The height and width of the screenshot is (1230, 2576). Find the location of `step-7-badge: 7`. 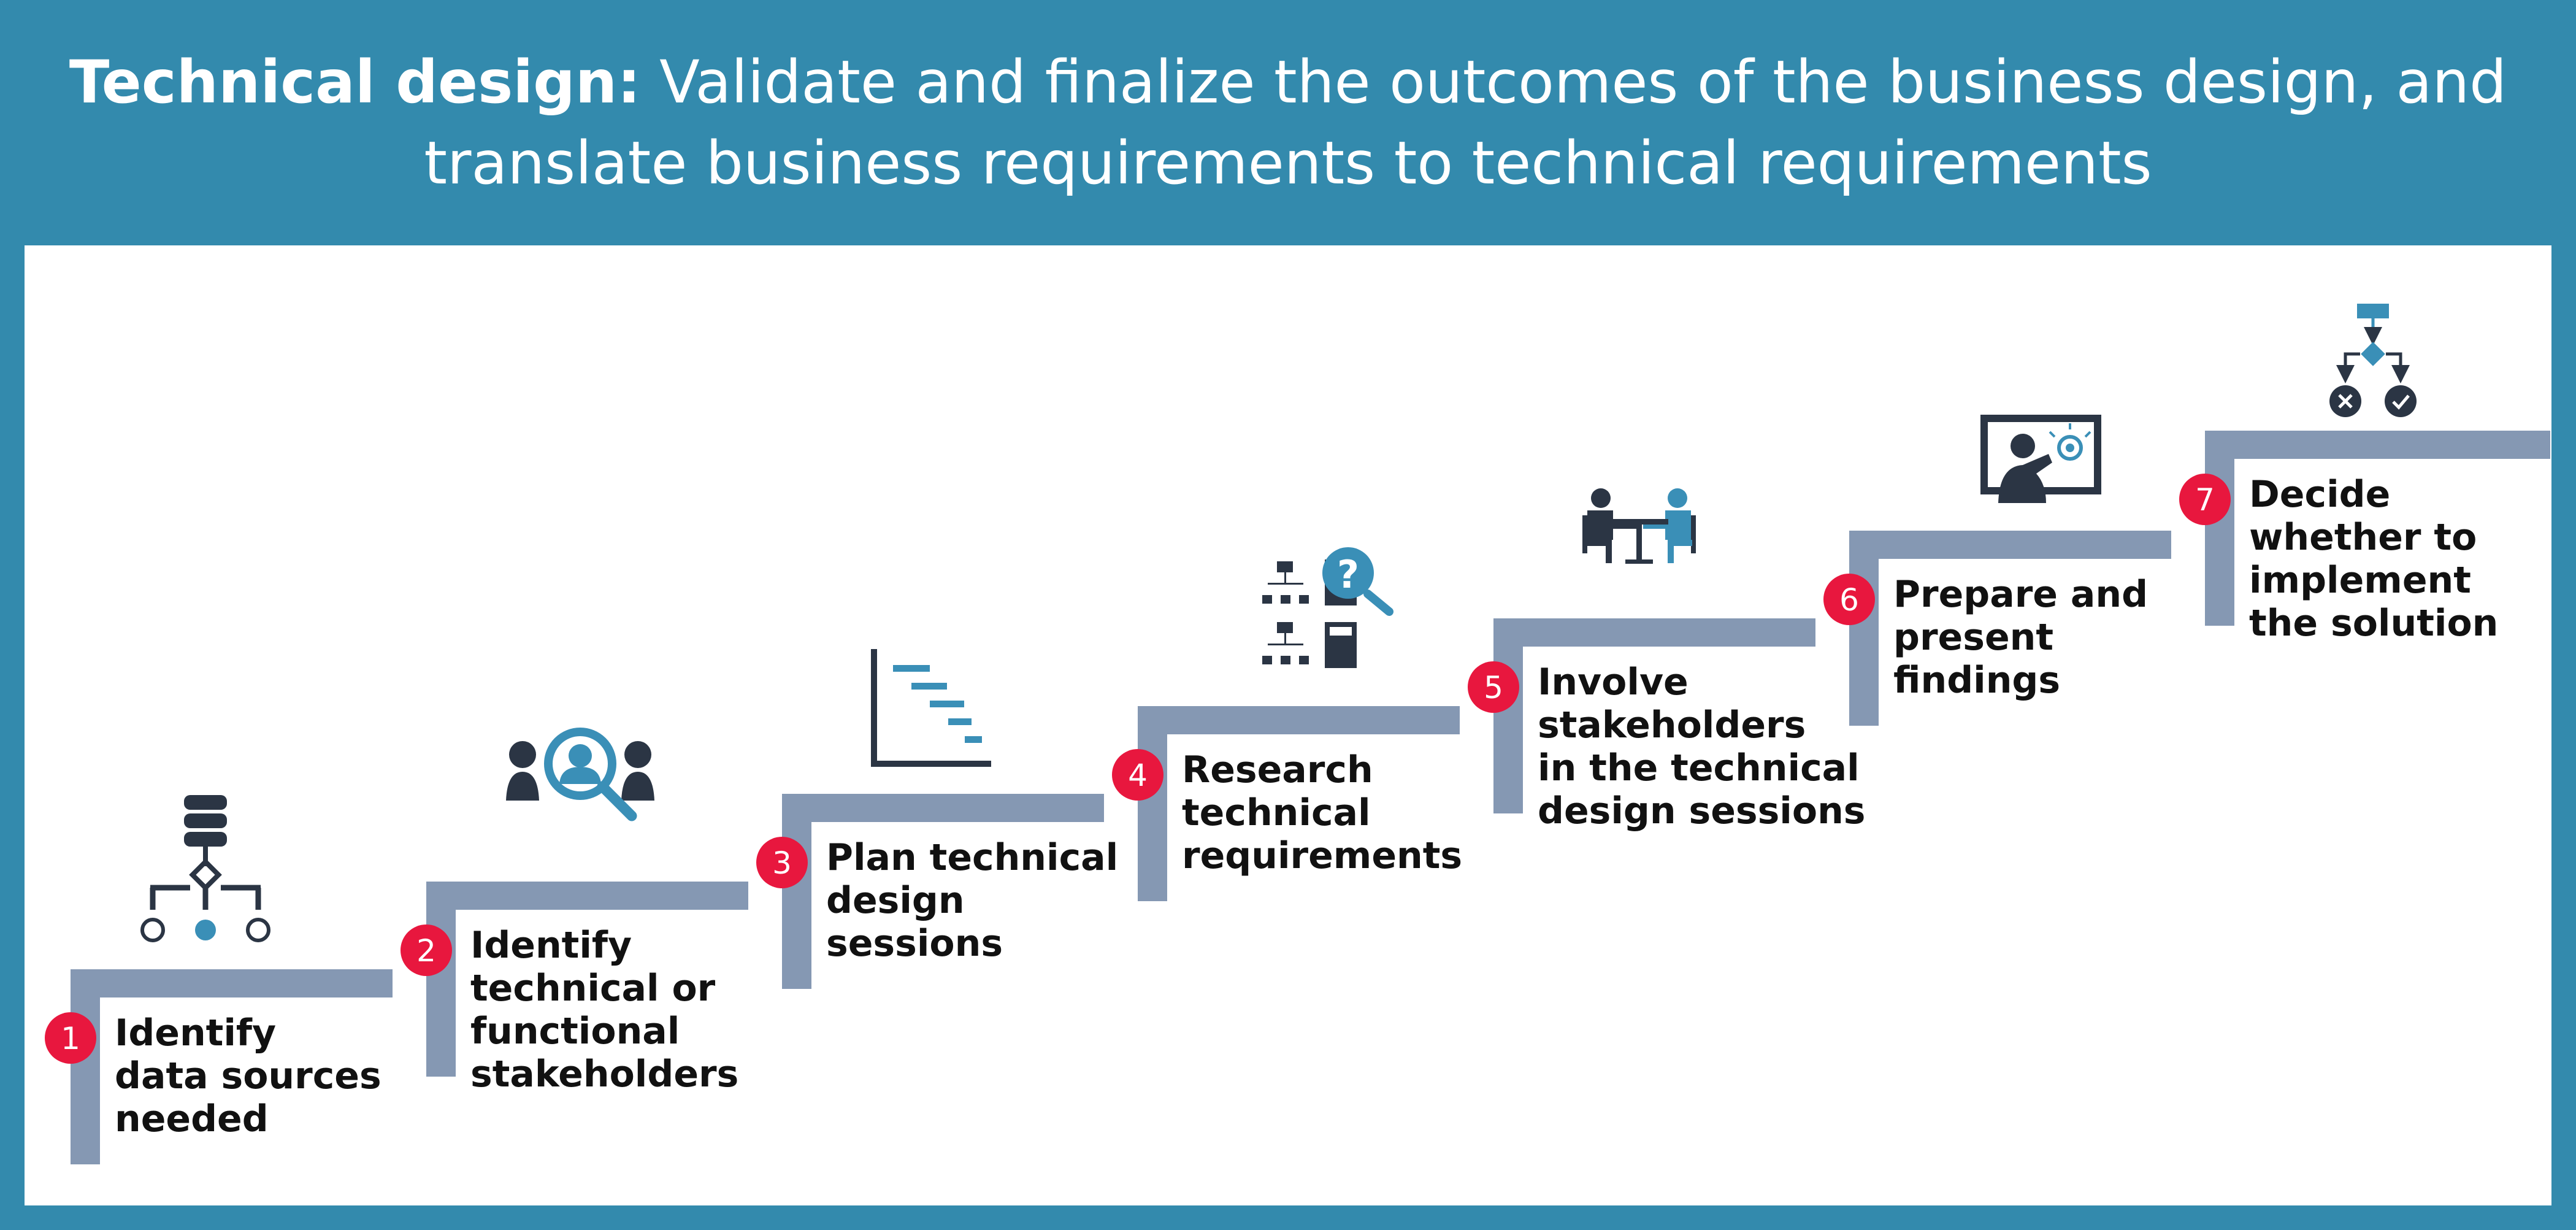

step-7-badge: 7 is located at coordinates (2205, 499).